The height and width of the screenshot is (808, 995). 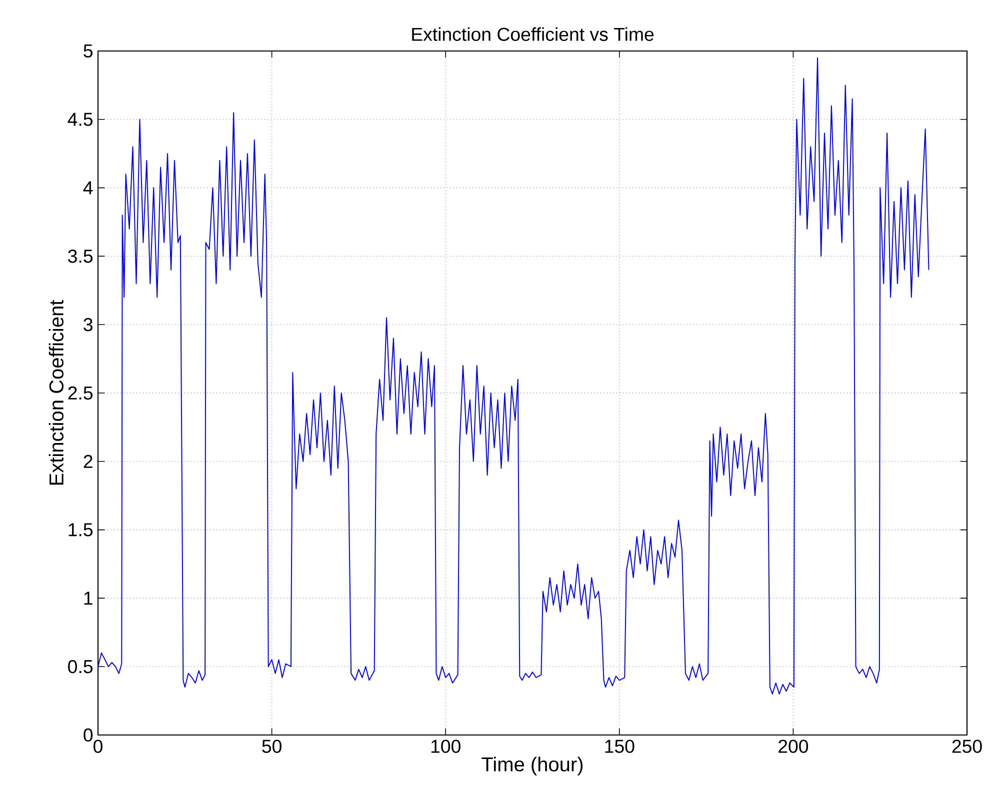 What do you see at coordinates (967, 746) in the screenshot?
I see `x-tick-label: 250` at bounding box center [967, 746].